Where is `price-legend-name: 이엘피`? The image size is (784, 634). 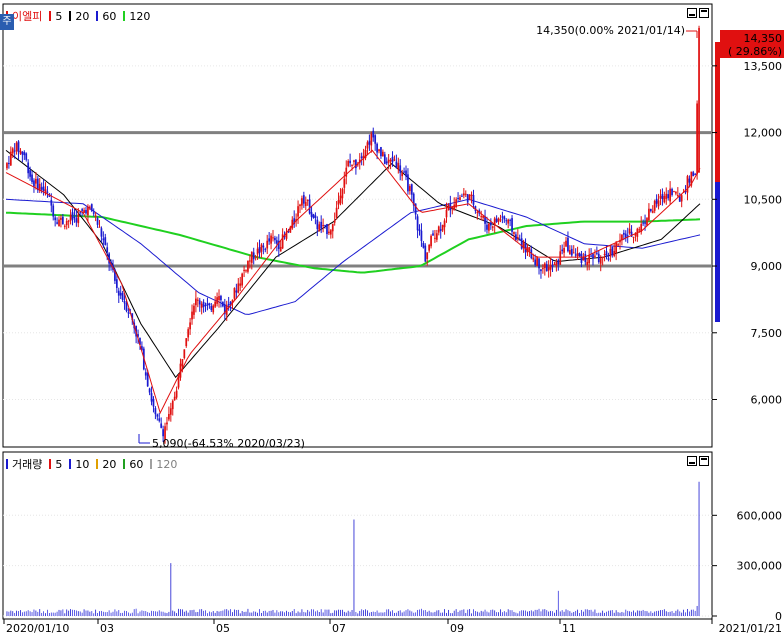
price-legend-name: 이엘피 is located at coordinates (27, 16).